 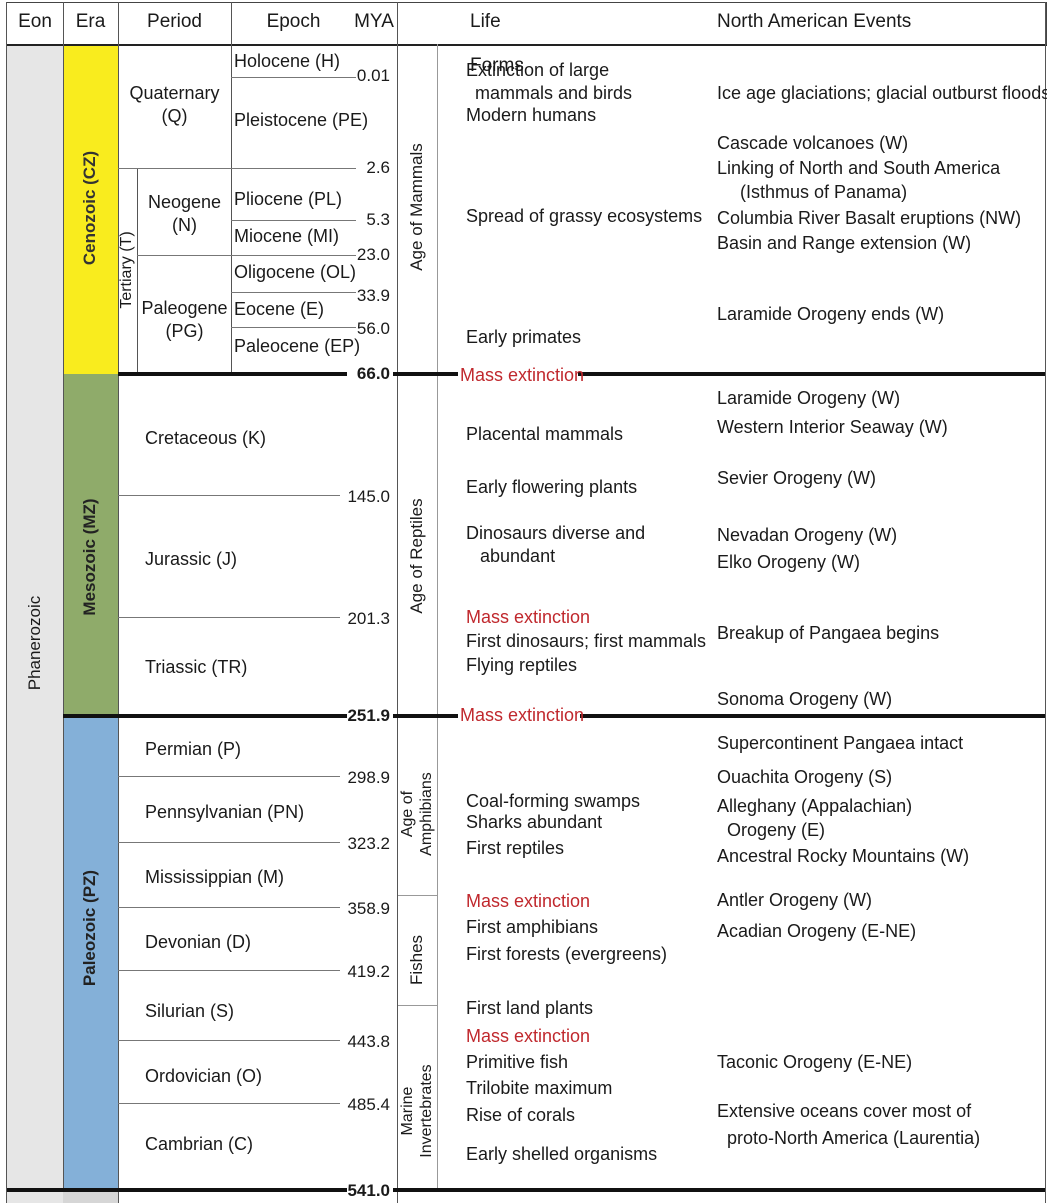 What do you see at coordinates (126, 270) in the screenshot?
I see `sub-era-tertiary: Tertiary (T)` at bounding box center [126, 270].